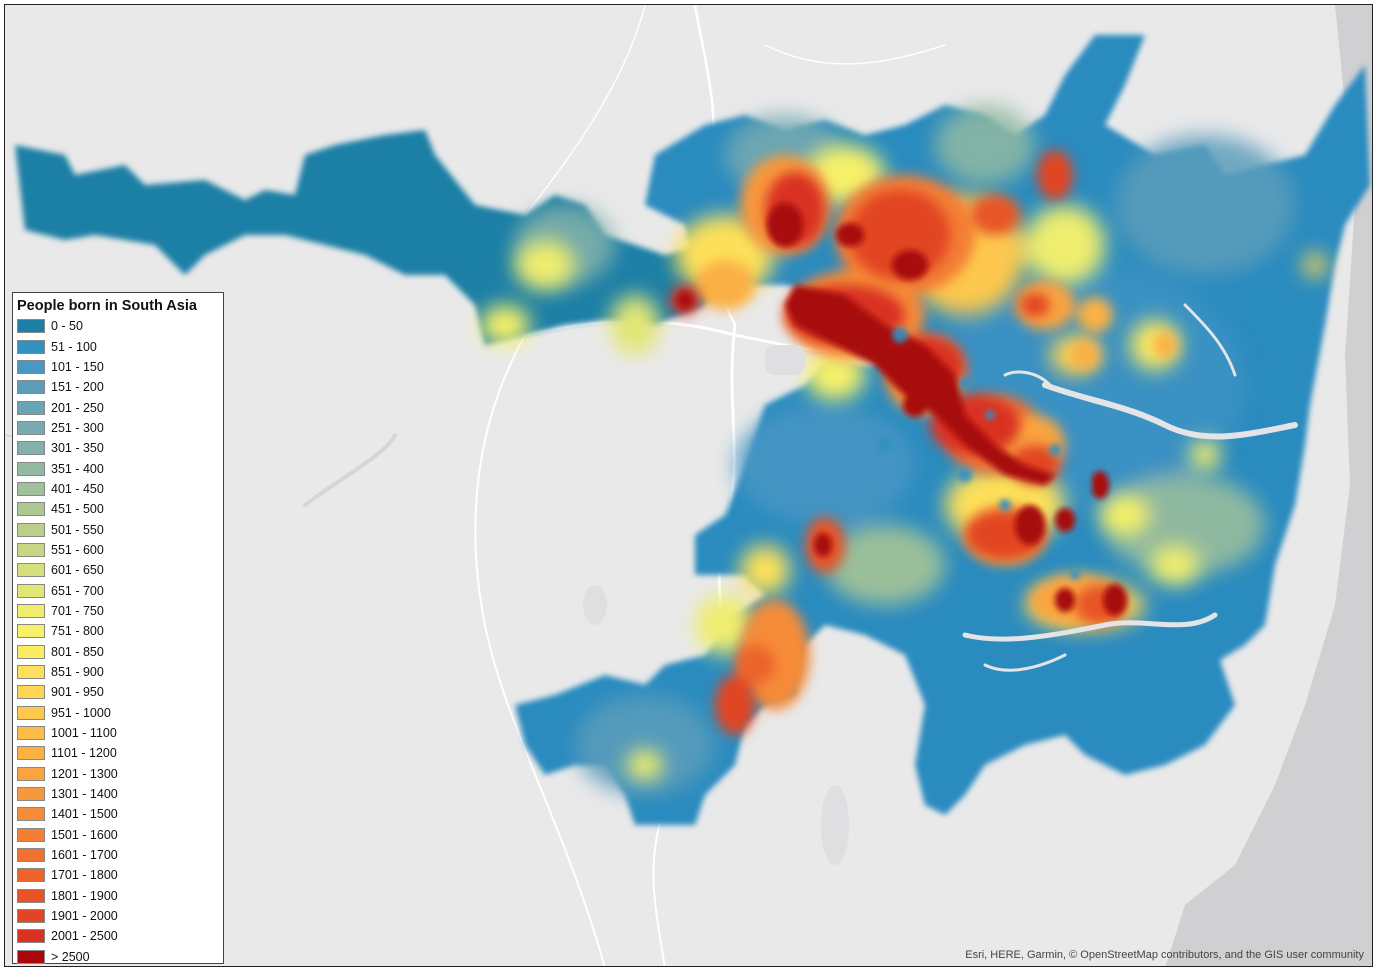 Image resolution: width=1379 pixels, height=973 pixels. What do you see at coordinates (70, 956) in the screenshot?
I see `legend-label: > 2500` at bounding box center [70, 956].